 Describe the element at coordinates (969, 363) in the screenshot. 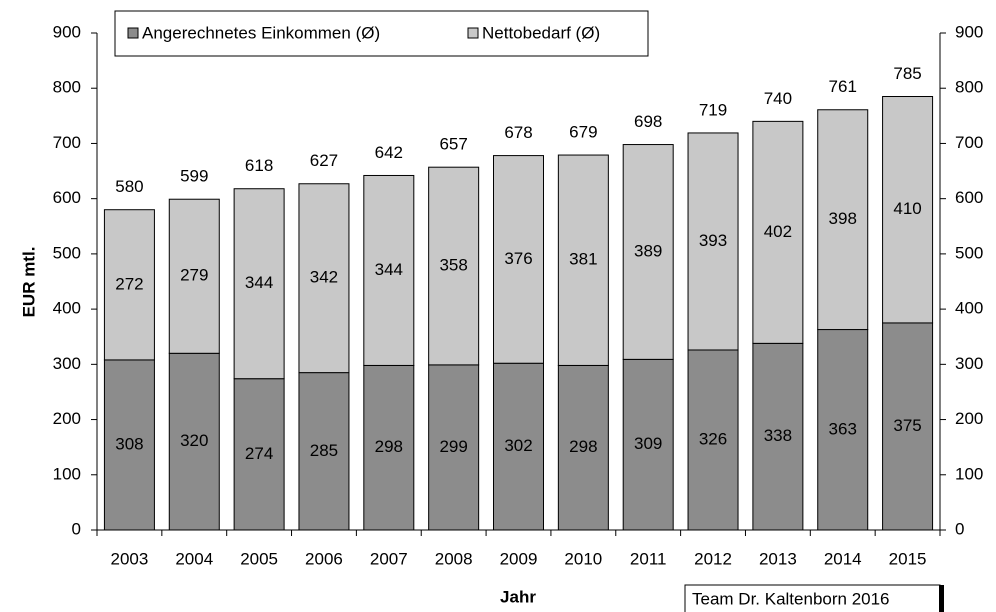

I see `y2-tick-label: 300` at that location.